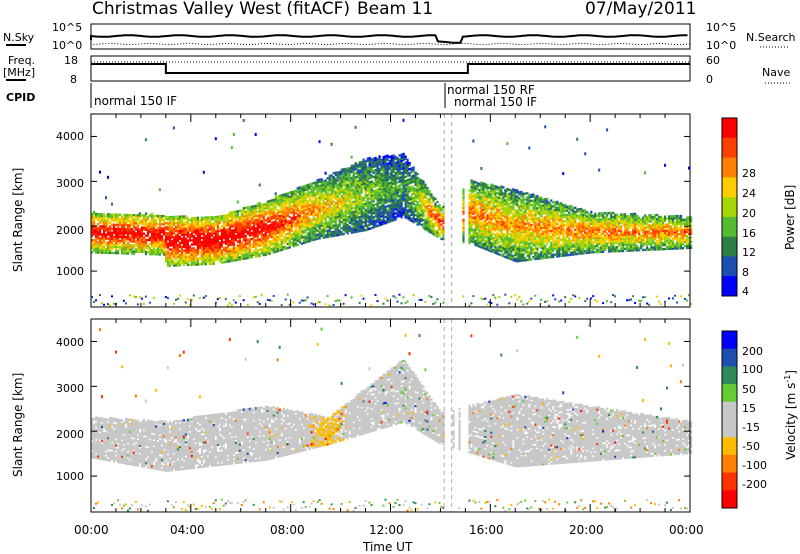 The height and width of the screenshot is (554, 800). I want to click on time-tick-6: 00:00, so click(686, 530).